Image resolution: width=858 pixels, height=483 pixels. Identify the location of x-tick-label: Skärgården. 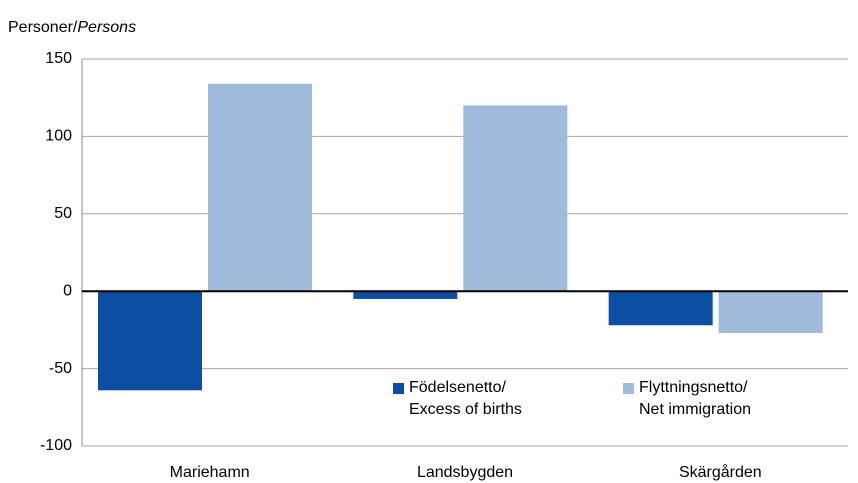
(720, 472).